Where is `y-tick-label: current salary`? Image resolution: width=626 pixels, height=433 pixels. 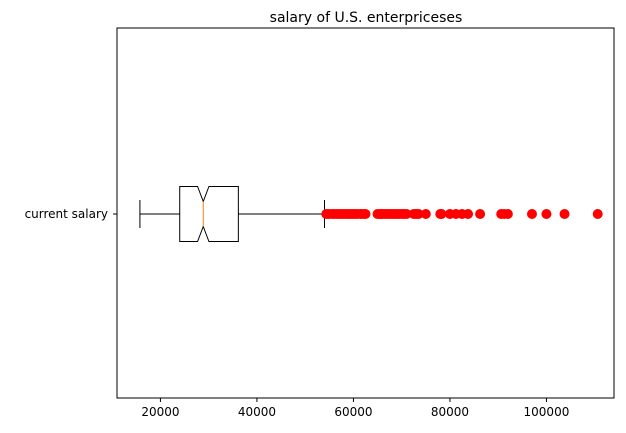 y-tick-label: current salary is located at coordinates (66, 214).